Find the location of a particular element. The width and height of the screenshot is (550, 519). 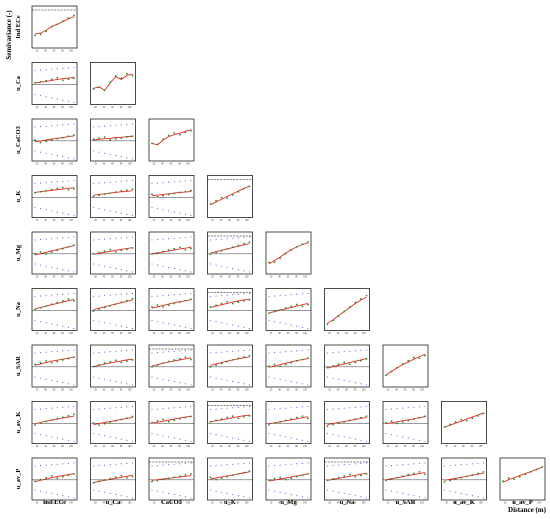

panel-1-1: 20 40 60 80 100 is located at coordinates (113, 85).